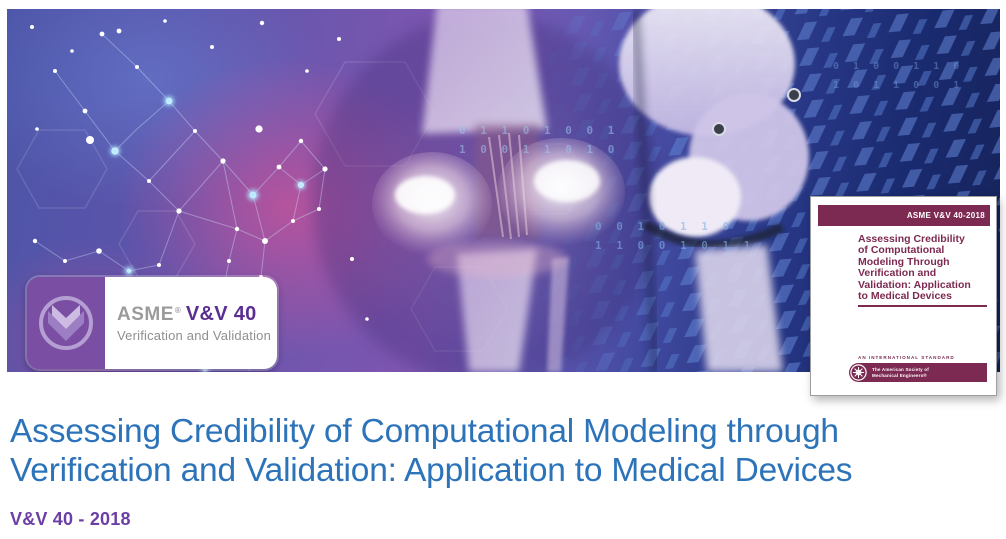 The width and height of the screenshot is (1006, 539). I want to click on book-title-line: to Medical Devices, so click(905, 296).